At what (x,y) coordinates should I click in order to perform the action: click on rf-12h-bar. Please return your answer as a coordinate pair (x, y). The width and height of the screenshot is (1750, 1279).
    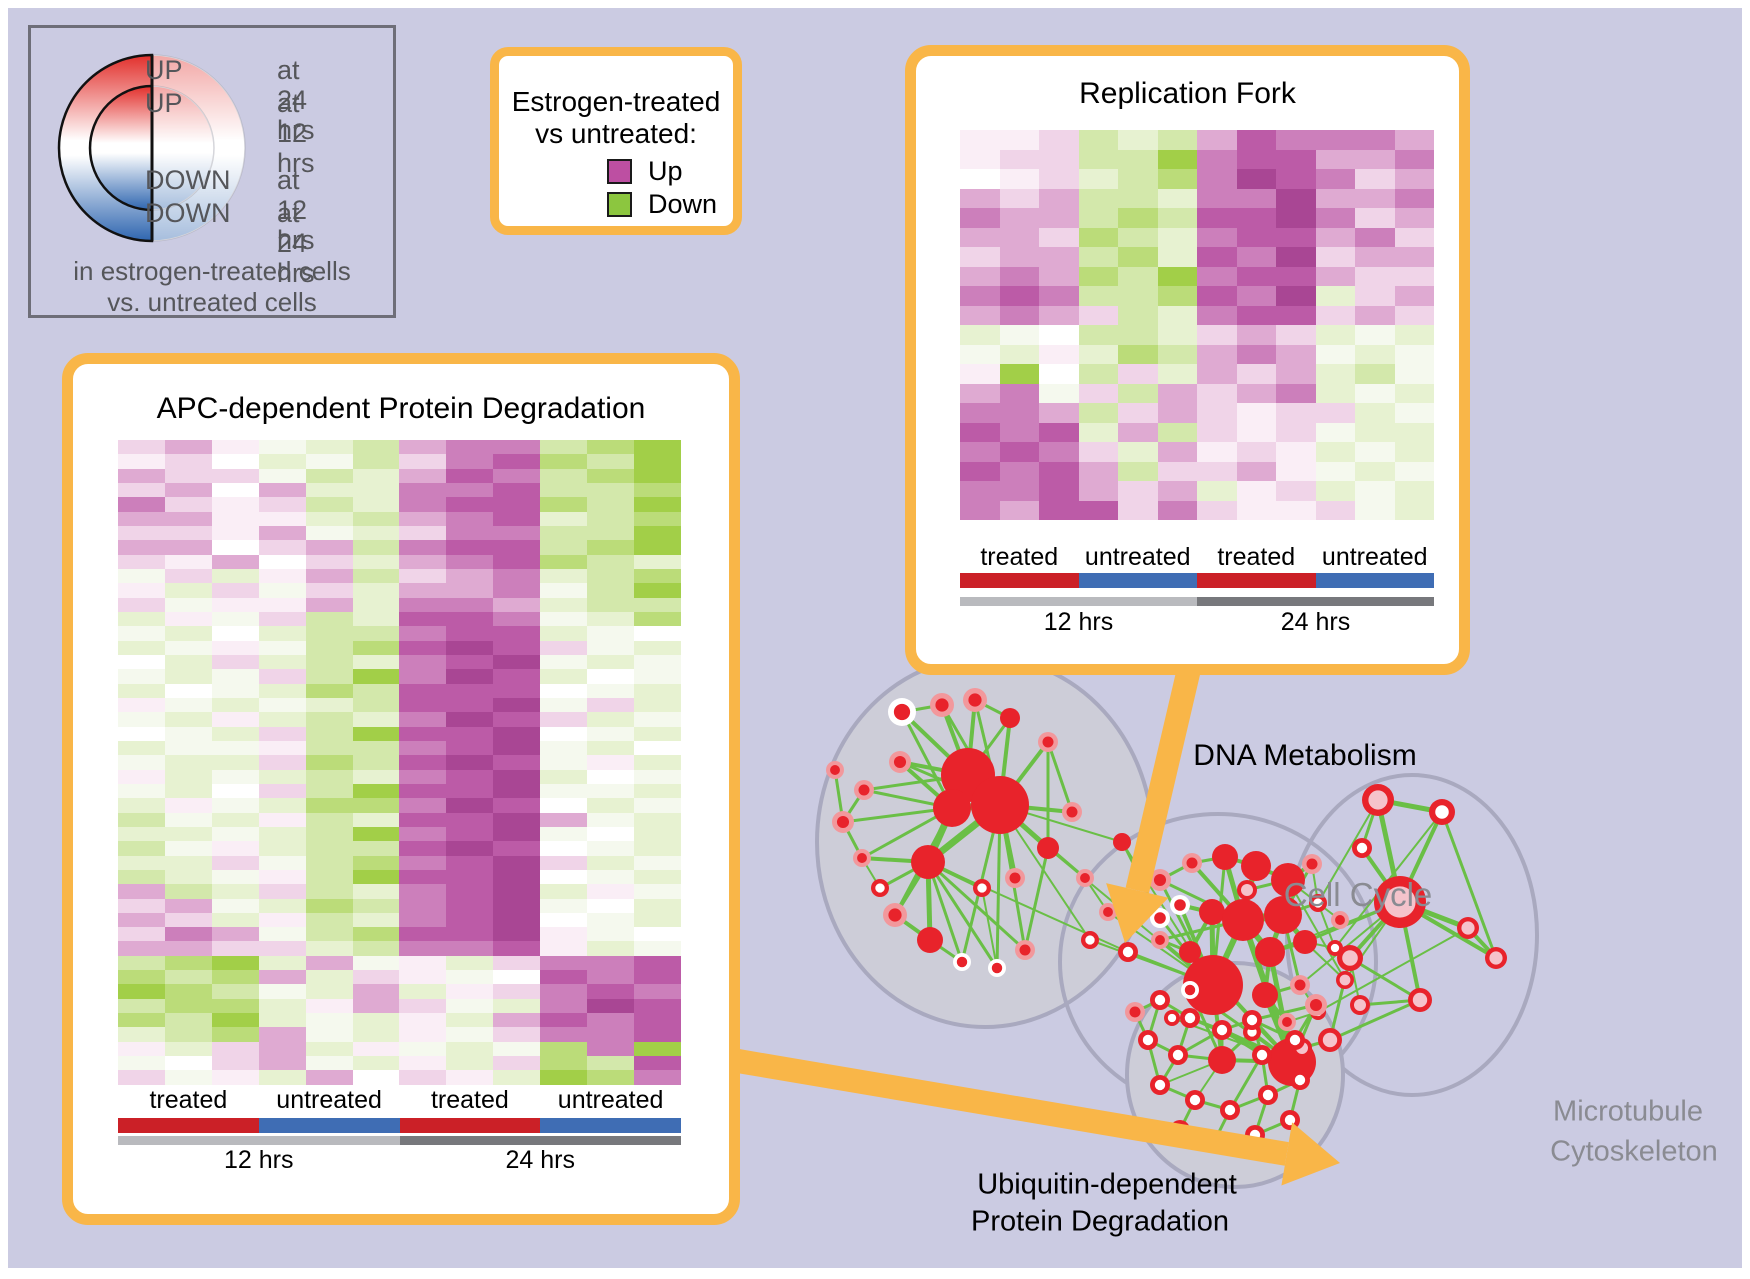
    Looking at the image, I should click on (1078, 601).